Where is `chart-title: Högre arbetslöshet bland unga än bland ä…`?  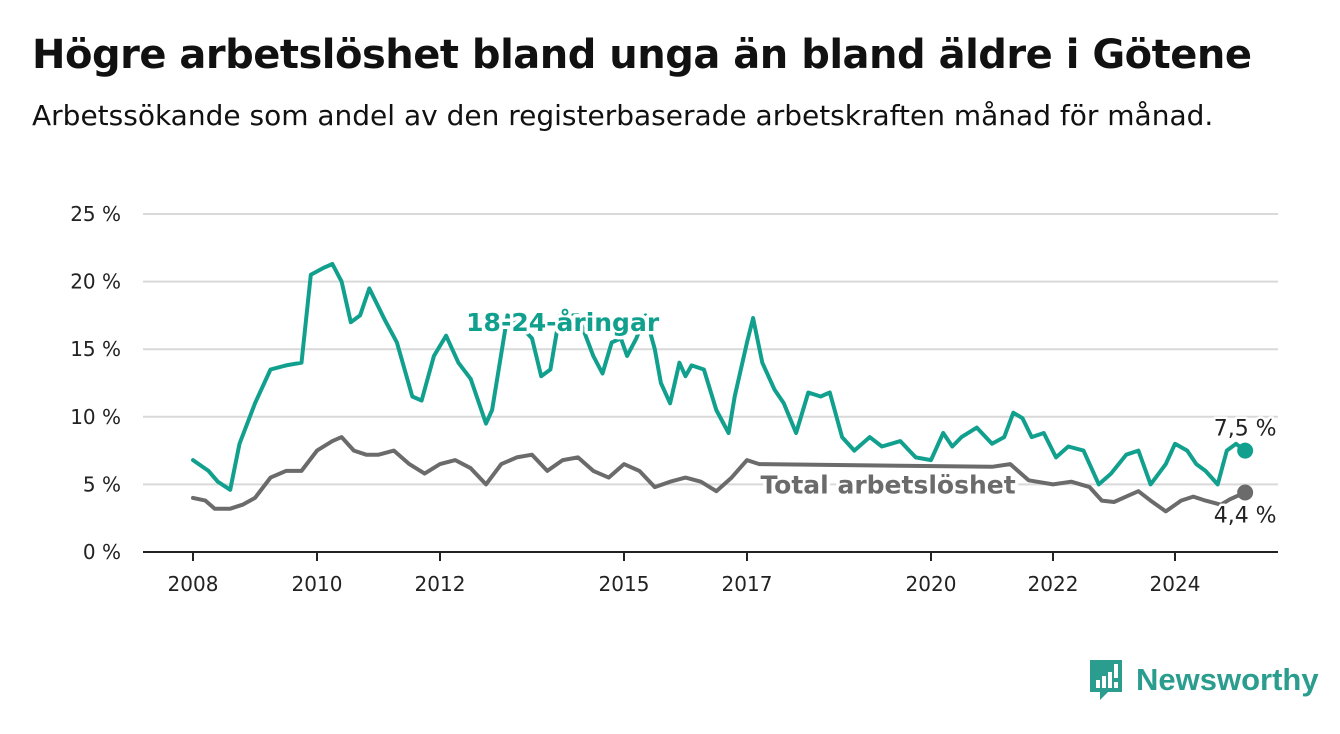
chart-title: Högre arbetslöshet bland unga än bland ä… is located at coordinates (642, 55).